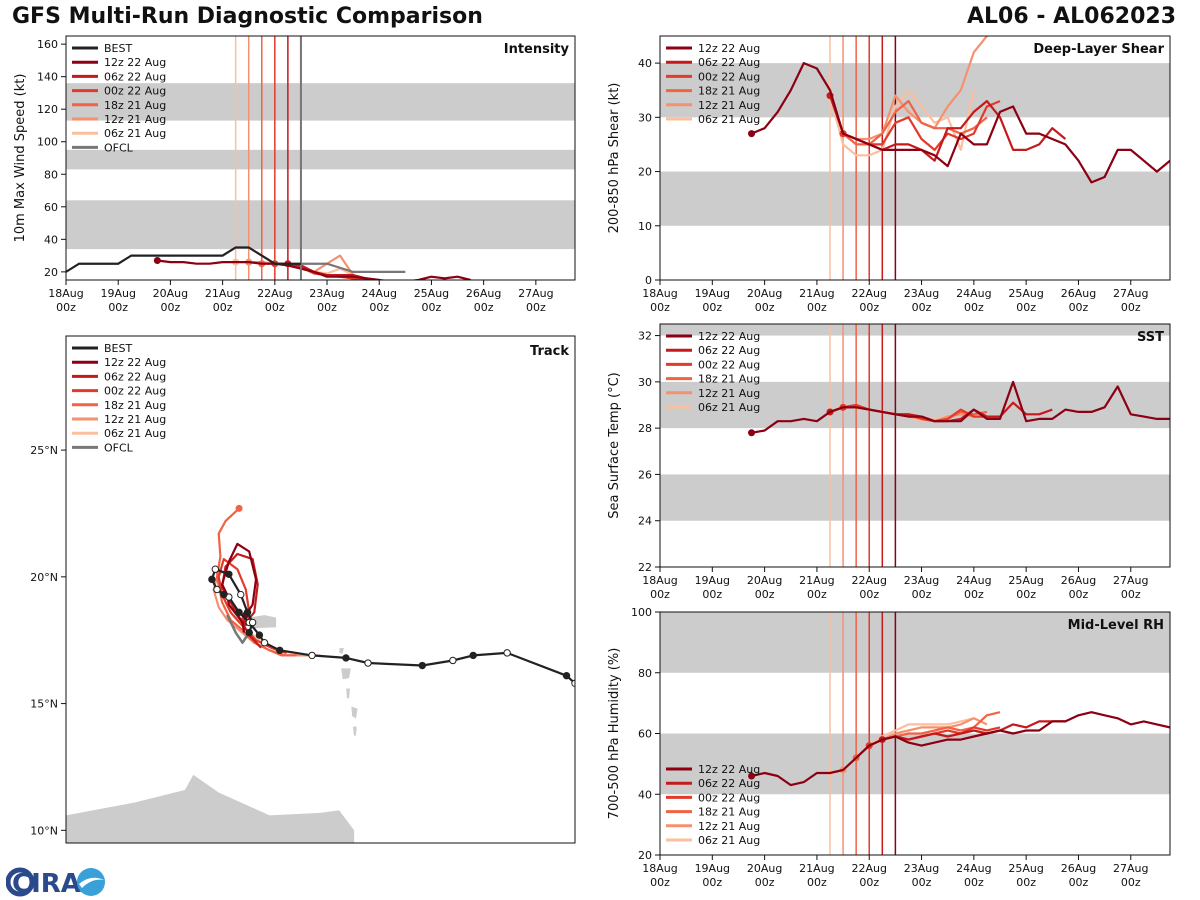 The image size is (1200, 900). What do you see at coordinates (645, 855) in the screenshot?
I see `rh-ytick-label: 20` at bounding box center [645, 855].